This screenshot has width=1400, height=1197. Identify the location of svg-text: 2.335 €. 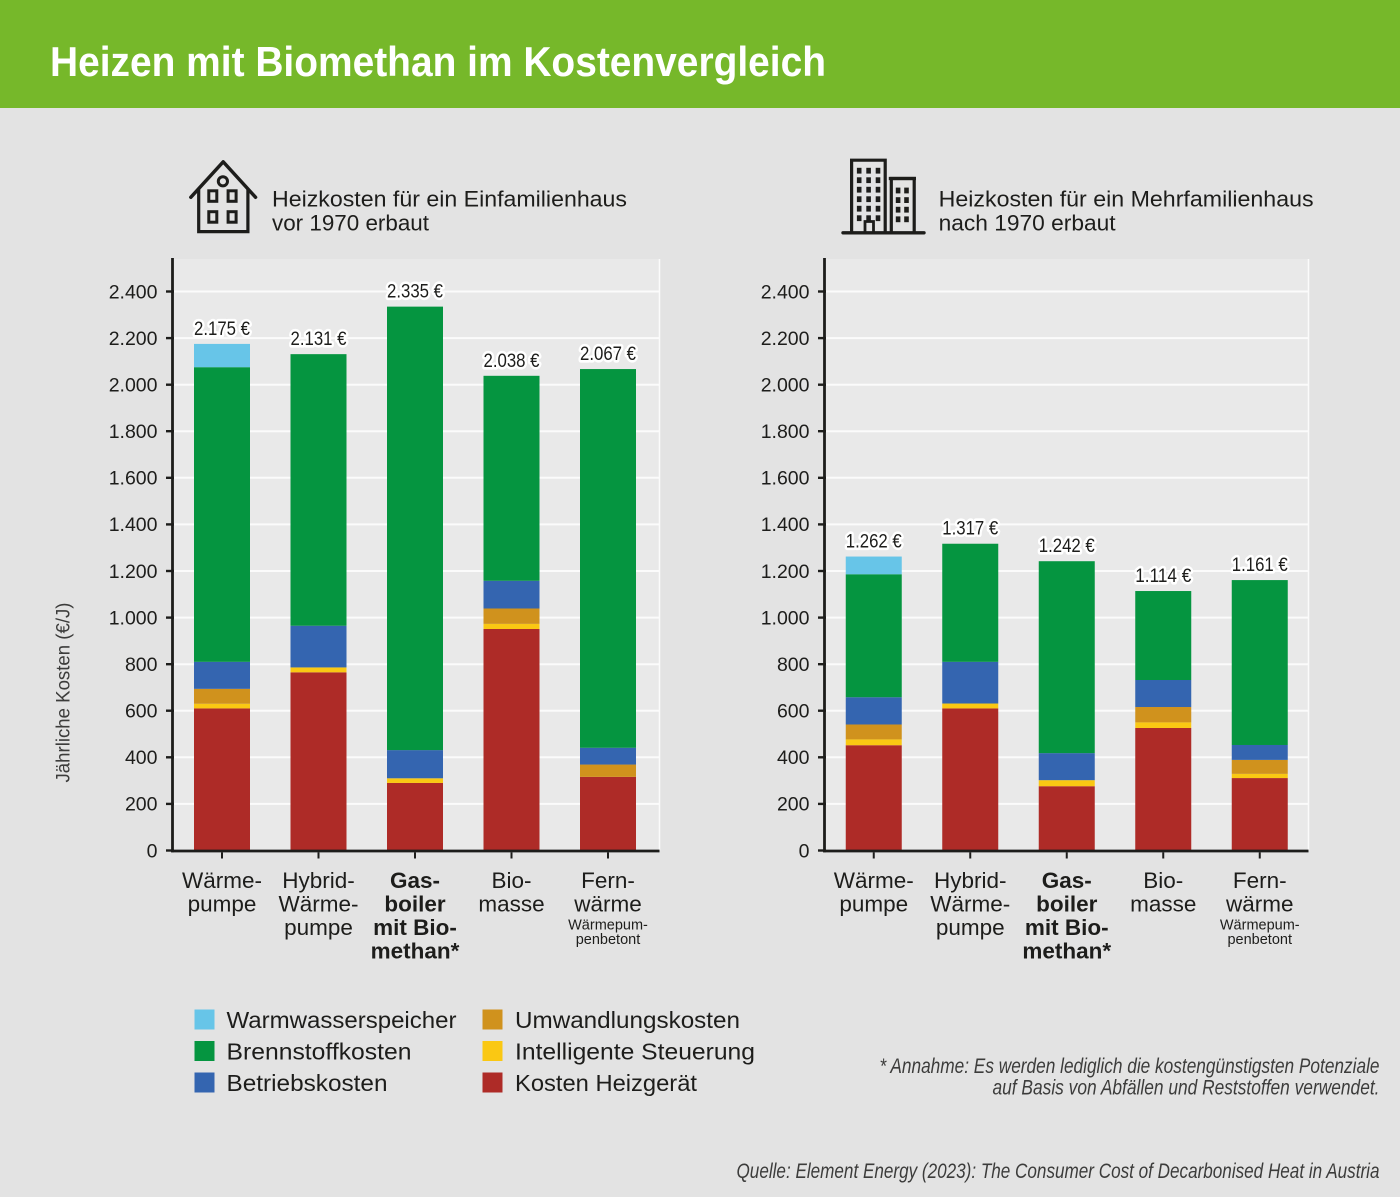
(415, 292).